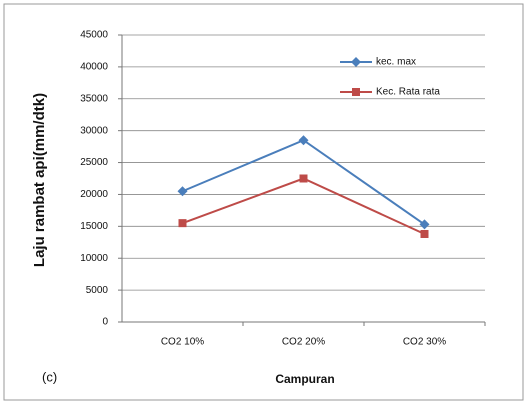  What do you see at coordinates (303, 342) in the screenshot?
I see `x-tick-label: CO2 20%` at bounding box center [303, 342].